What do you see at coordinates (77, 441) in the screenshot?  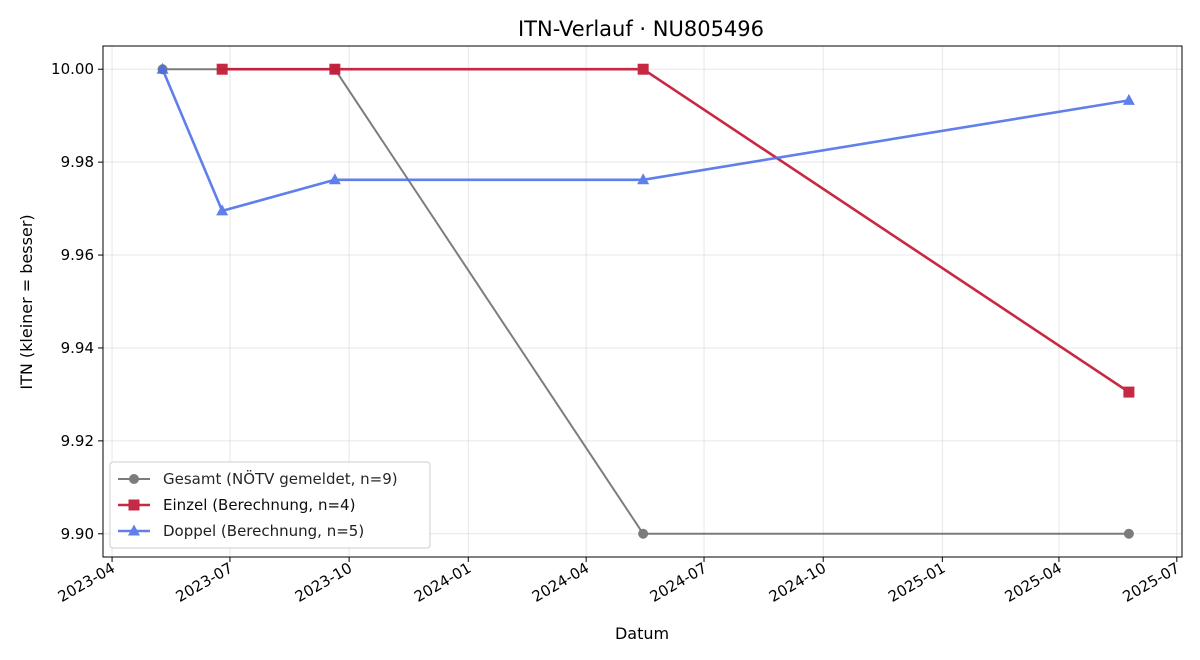 I see `y-tick-label: 9.92` at bounding box center [77, 441].